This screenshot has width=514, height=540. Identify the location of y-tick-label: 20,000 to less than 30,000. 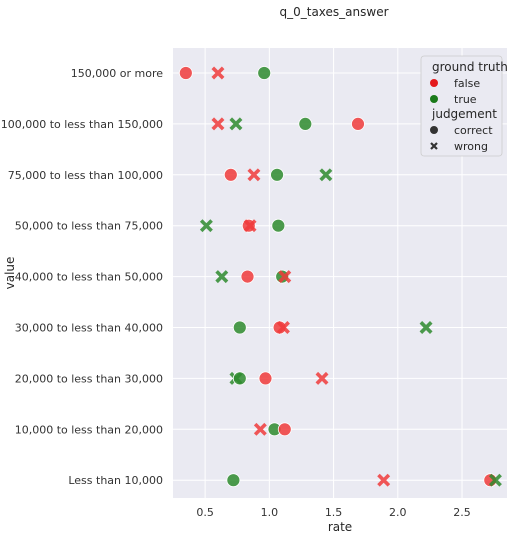
(89, 378).